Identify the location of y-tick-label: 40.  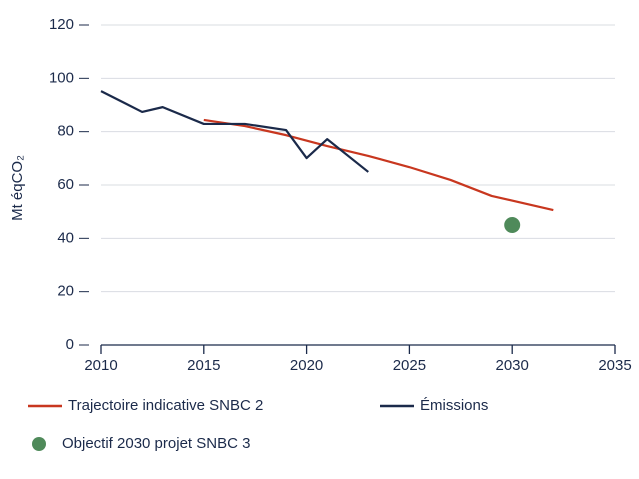
(65, 237).